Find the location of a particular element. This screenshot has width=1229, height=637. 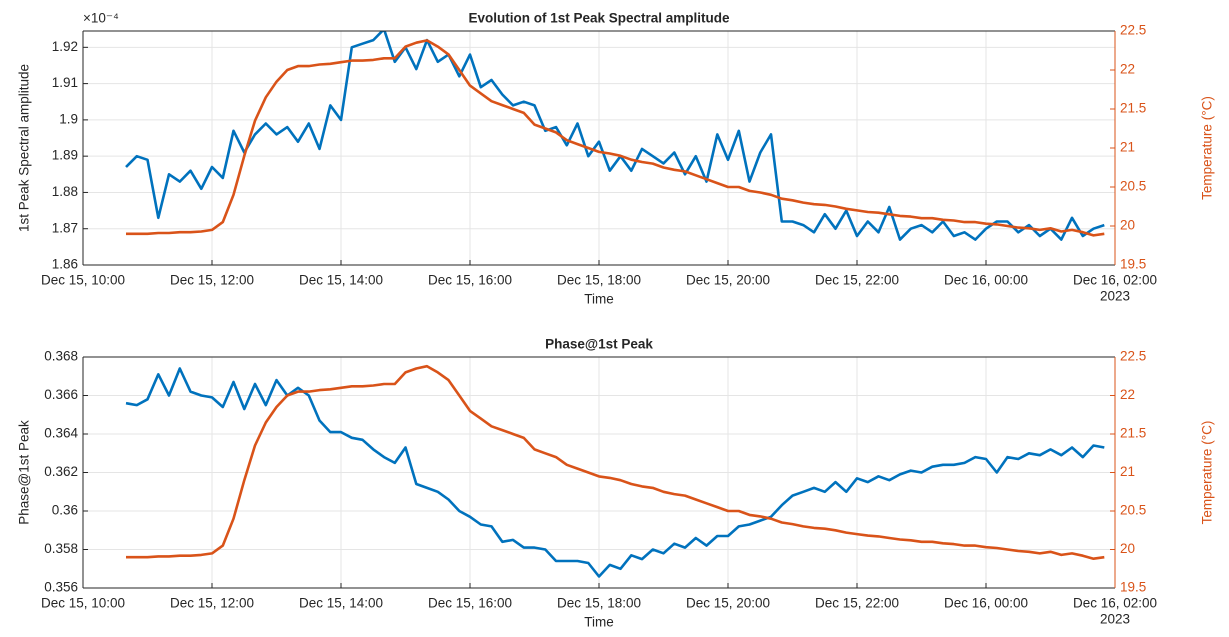

y-tick-label: 1.91 is located at coordinates (65, 82).